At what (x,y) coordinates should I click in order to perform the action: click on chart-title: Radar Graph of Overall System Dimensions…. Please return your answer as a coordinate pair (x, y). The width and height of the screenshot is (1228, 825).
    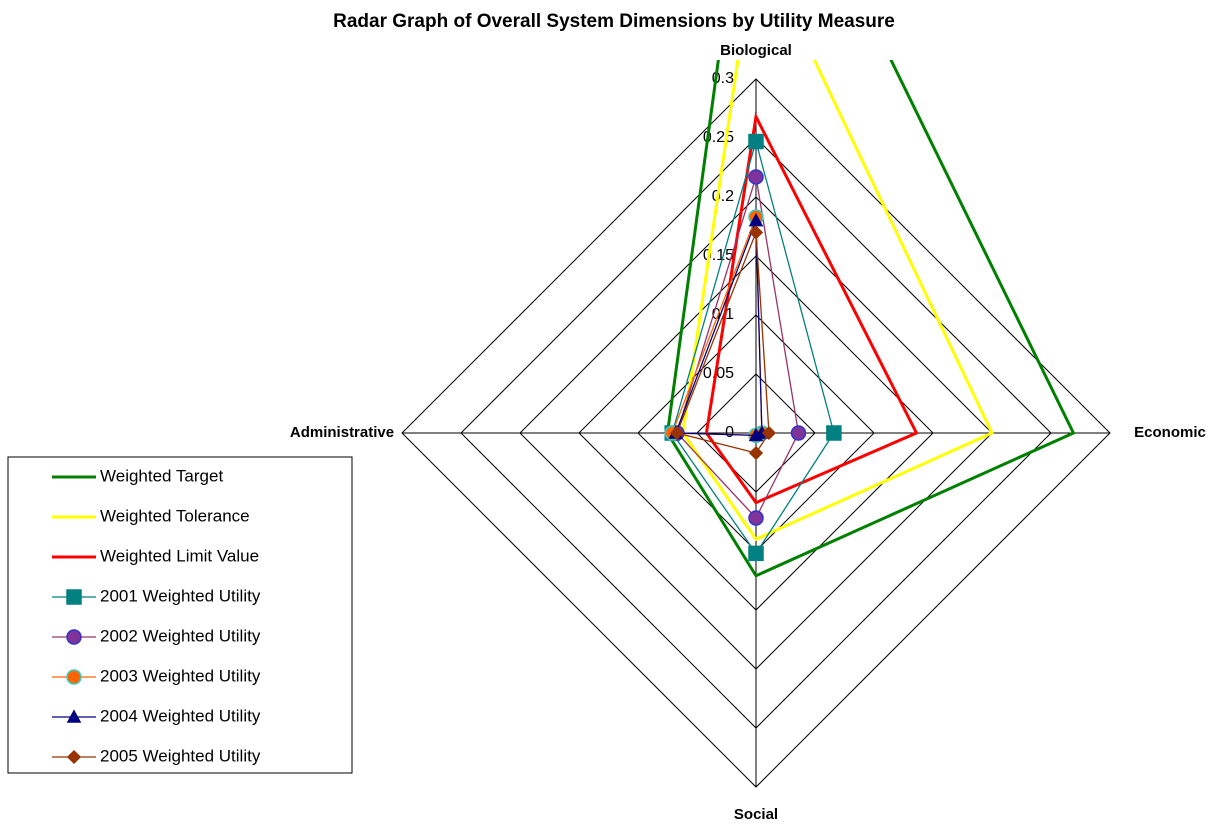
    Looking at the image, I should click on (614, 21).